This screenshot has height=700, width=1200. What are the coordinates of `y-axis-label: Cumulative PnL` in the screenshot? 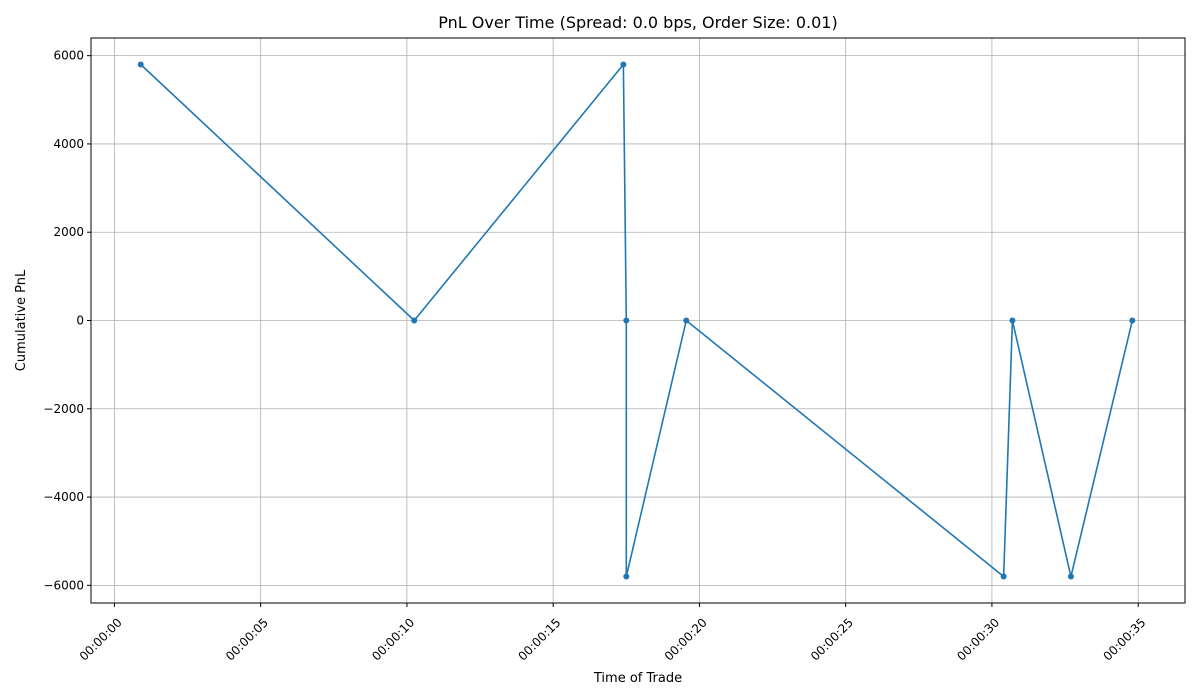 It's located at (21, 320).